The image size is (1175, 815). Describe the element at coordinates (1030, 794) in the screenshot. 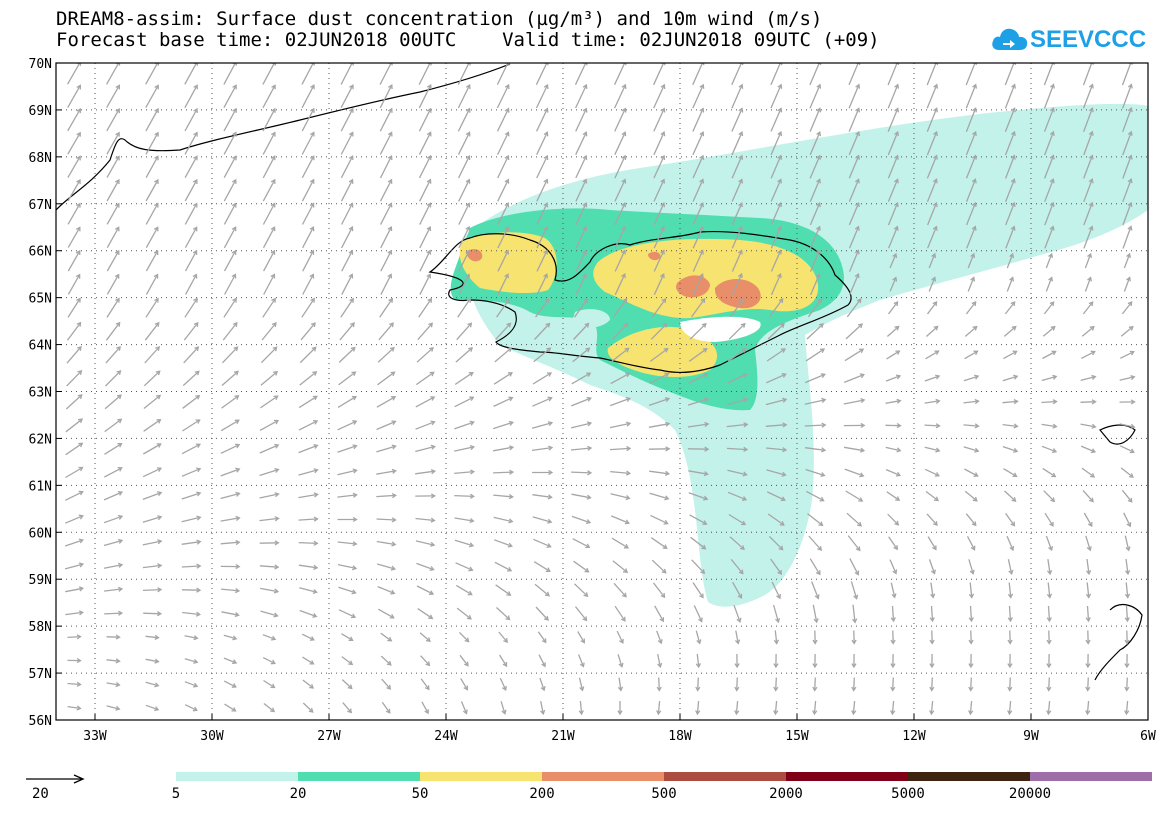

I see `colorbar-threshold-label: 20000` at that location.